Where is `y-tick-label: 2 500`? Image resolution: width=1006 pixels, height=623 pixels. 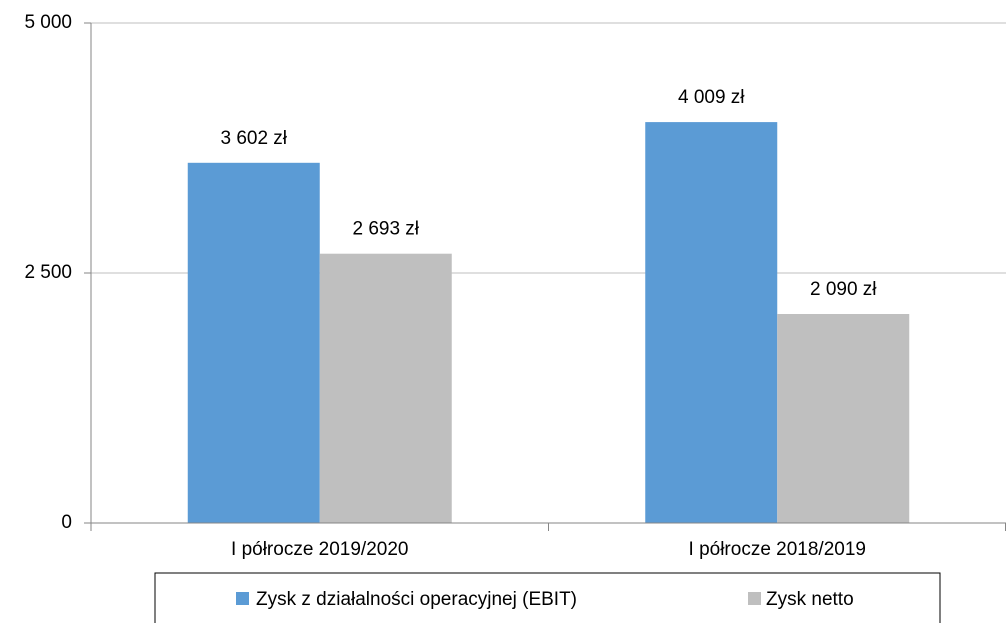
y-tick-label: 2 500 is located at coordinates (48, 272).